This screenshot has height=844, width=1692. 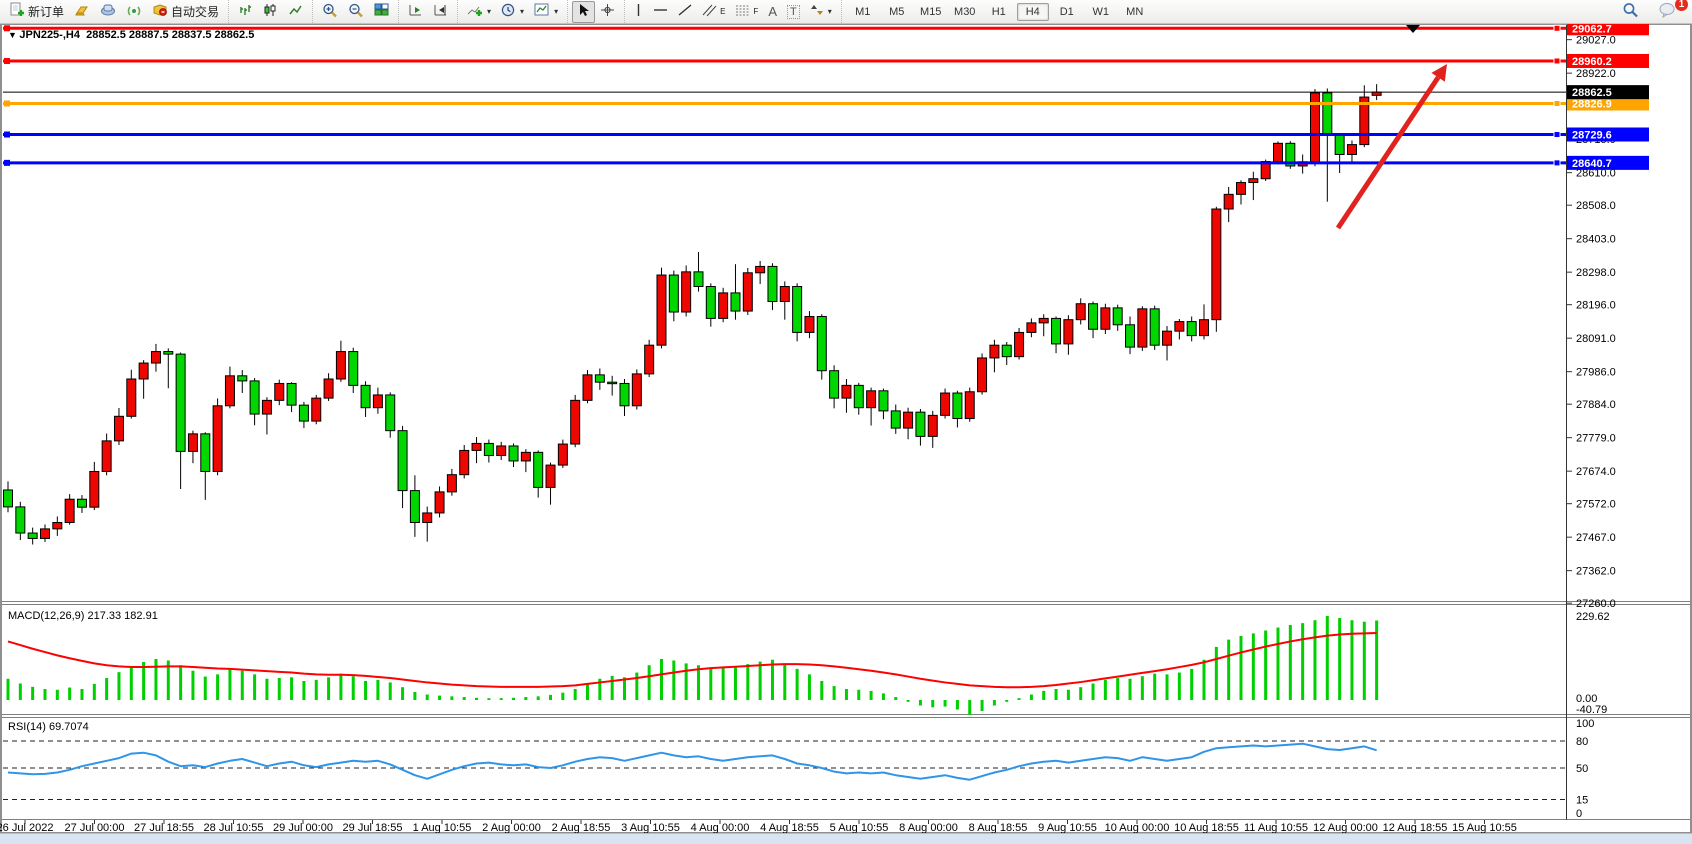 What do you see at coordinates (1066, 11) in the screenshot?
I see `timeframe-d1: D1` at bounding box center [1066, 11].